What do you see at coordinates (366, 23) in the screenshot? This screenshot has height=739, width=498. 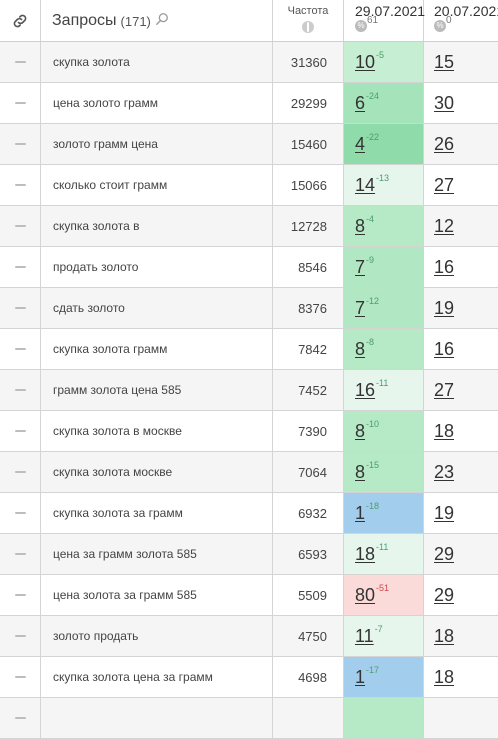 I see `top-percent-badge: % 61` at bounding box center [366, 23].